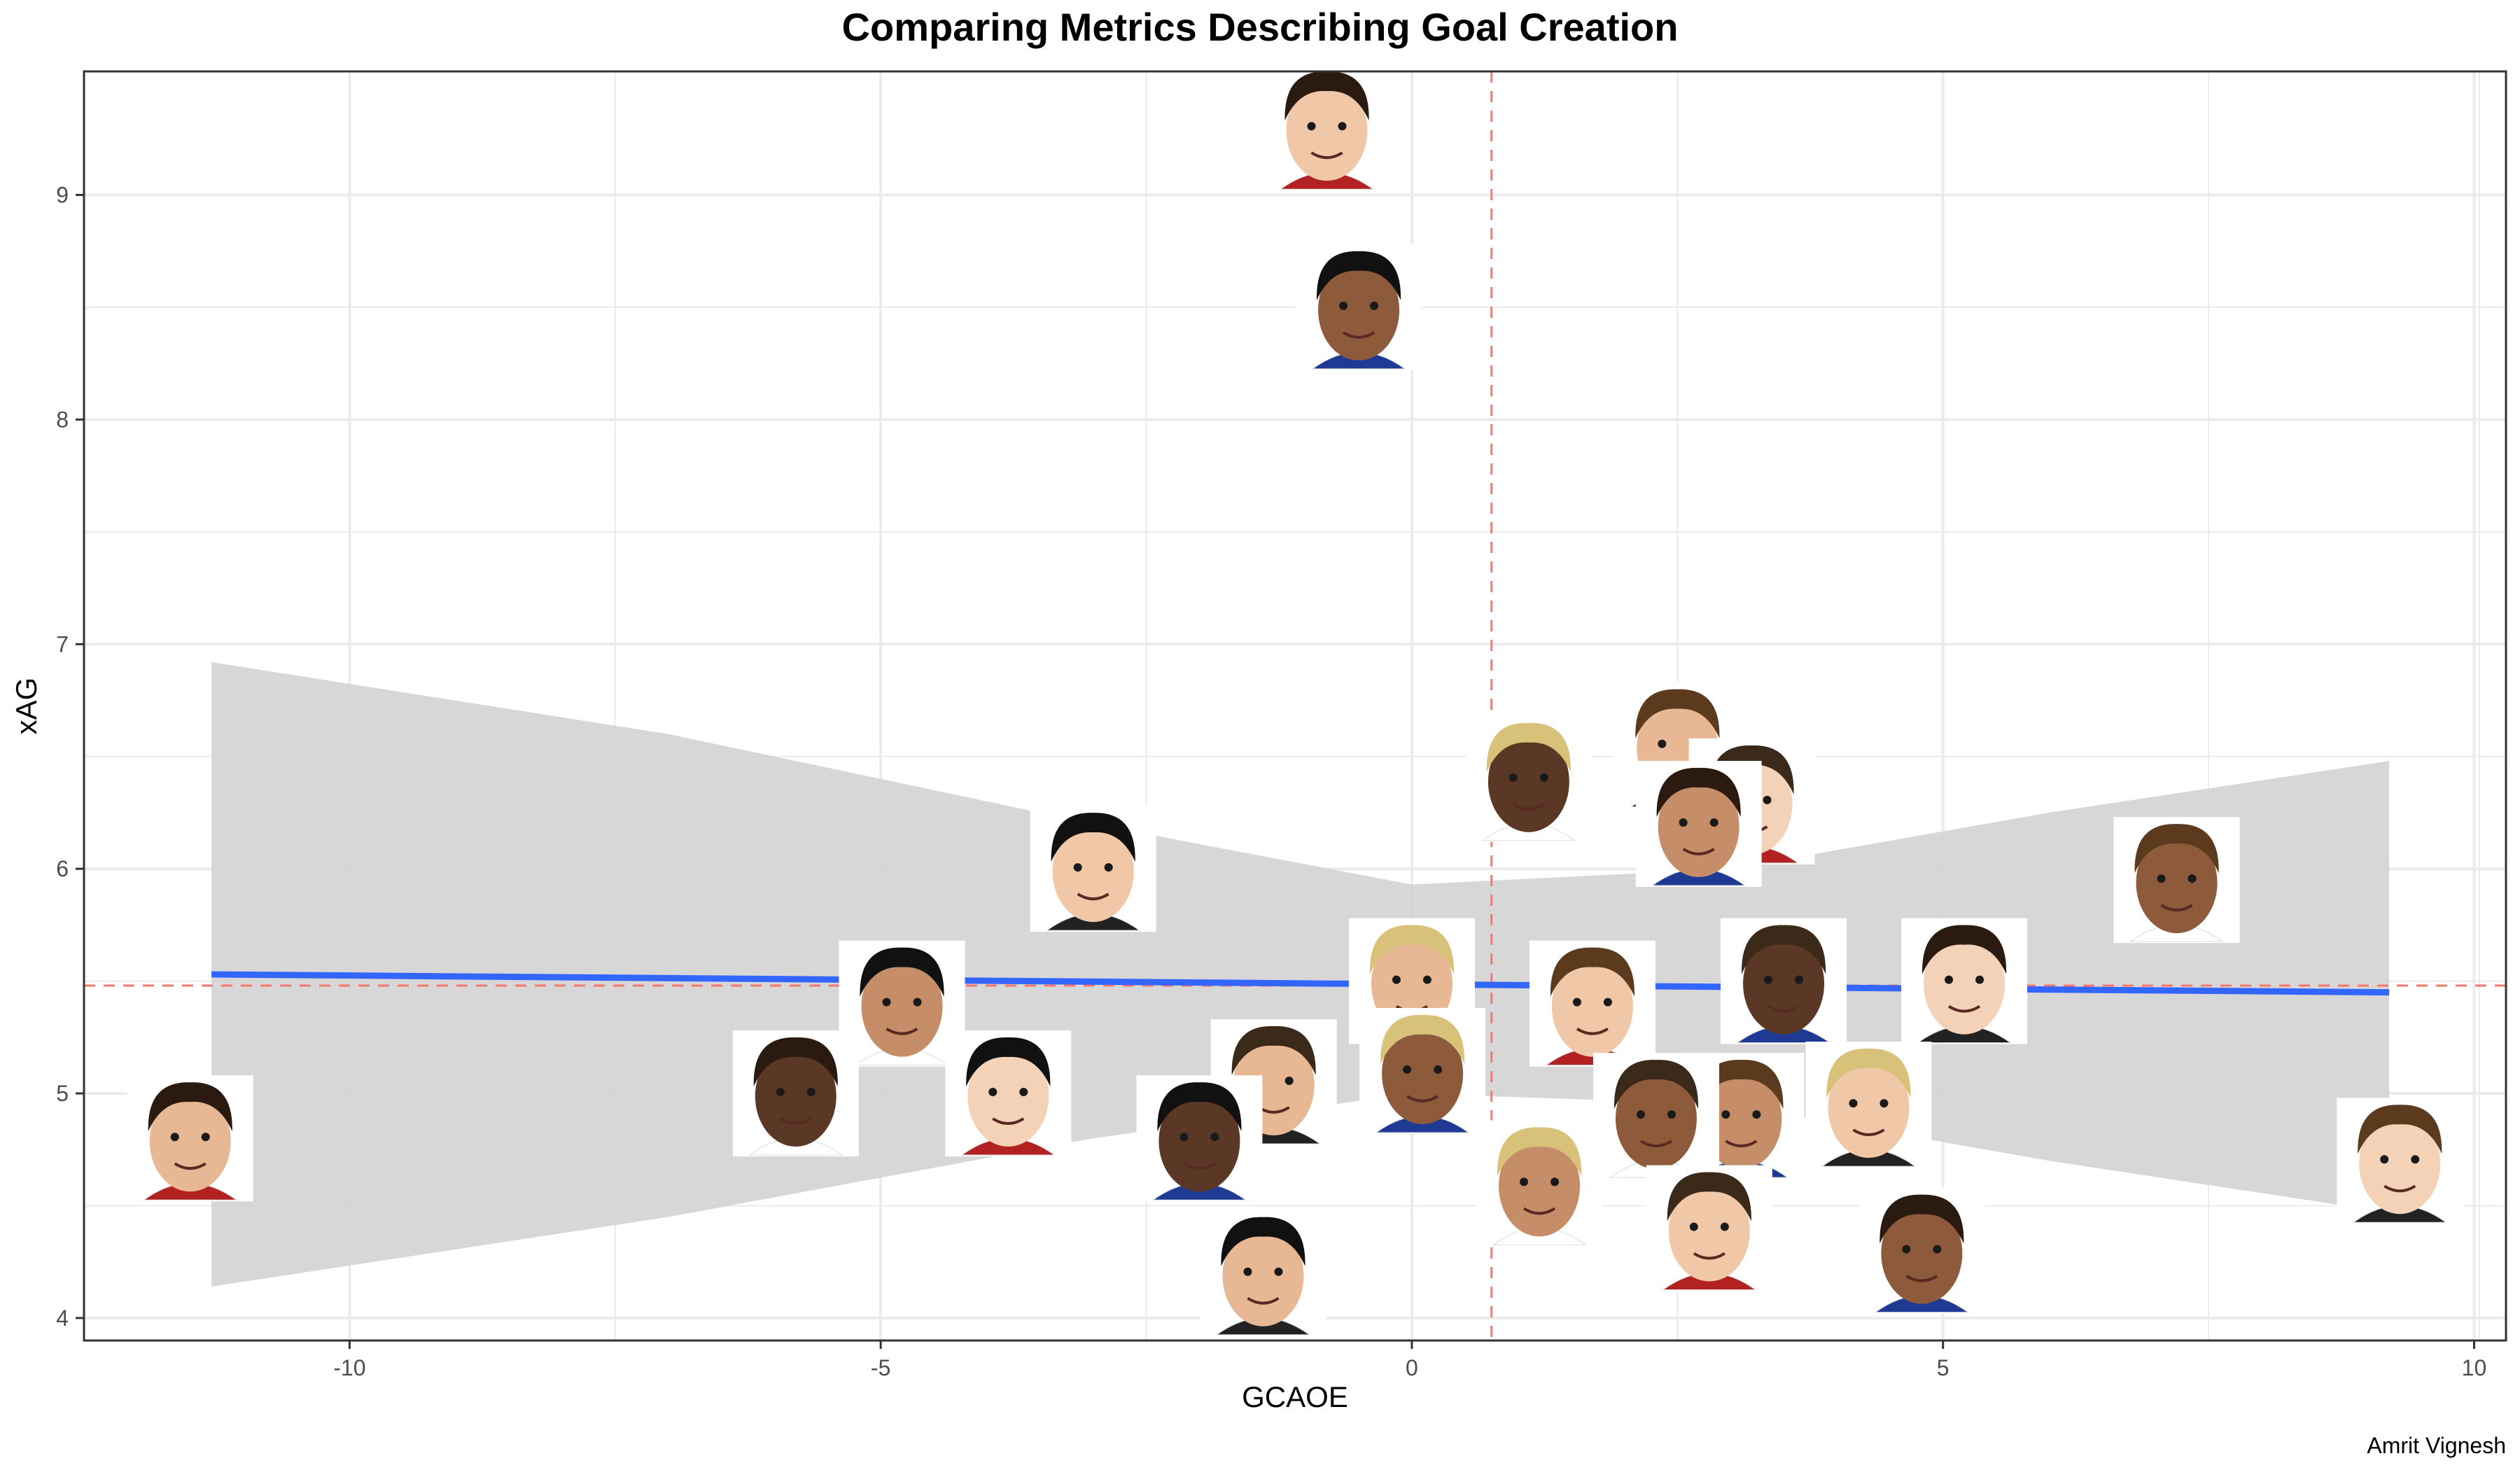 This screenshot has height=1470, width=2520. Describe the element at coordinates (26, 706) in the screenshot. I see `y-axis-label: xAG` at that location.